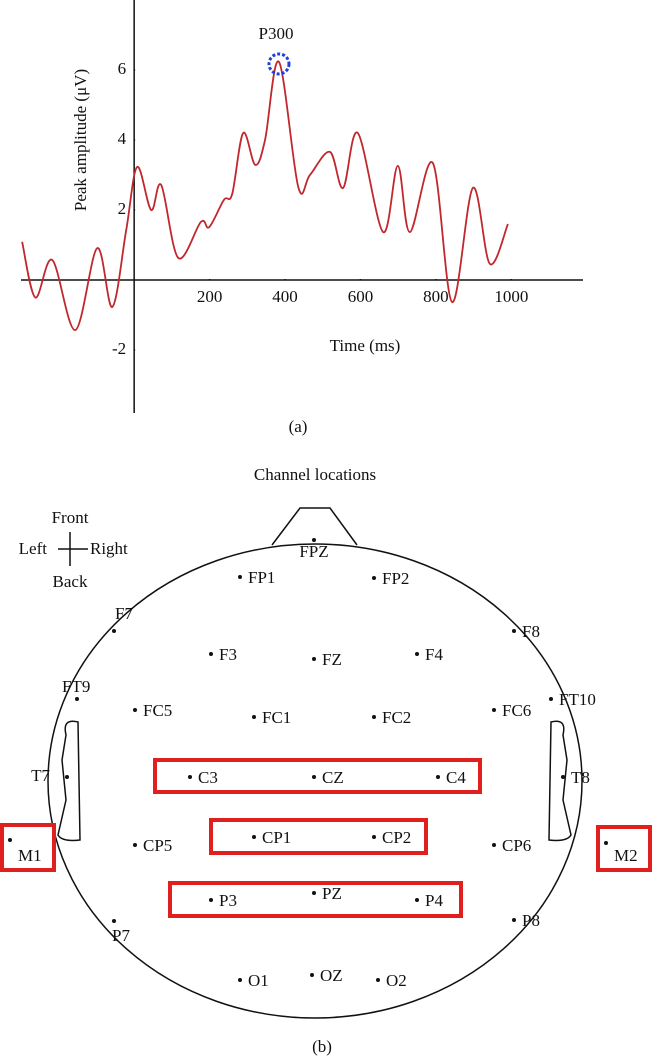  What do you see at coordinates (396, 717) in the screenshot?
I see `channel-label: FC2` at bounding box center [396, 717].